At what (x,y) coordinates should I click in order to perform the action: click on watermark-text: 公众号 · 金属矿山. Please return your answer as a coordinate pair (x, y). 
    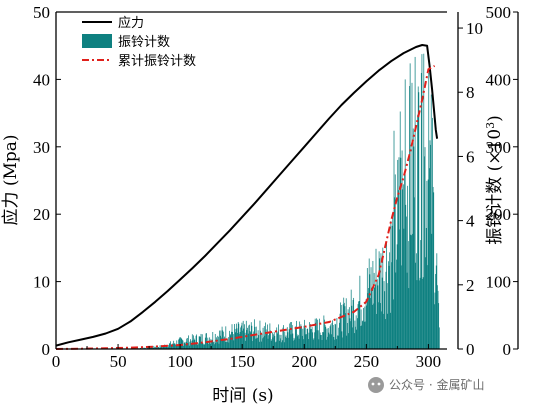
    Looking at the image, I should click on (436, 384).